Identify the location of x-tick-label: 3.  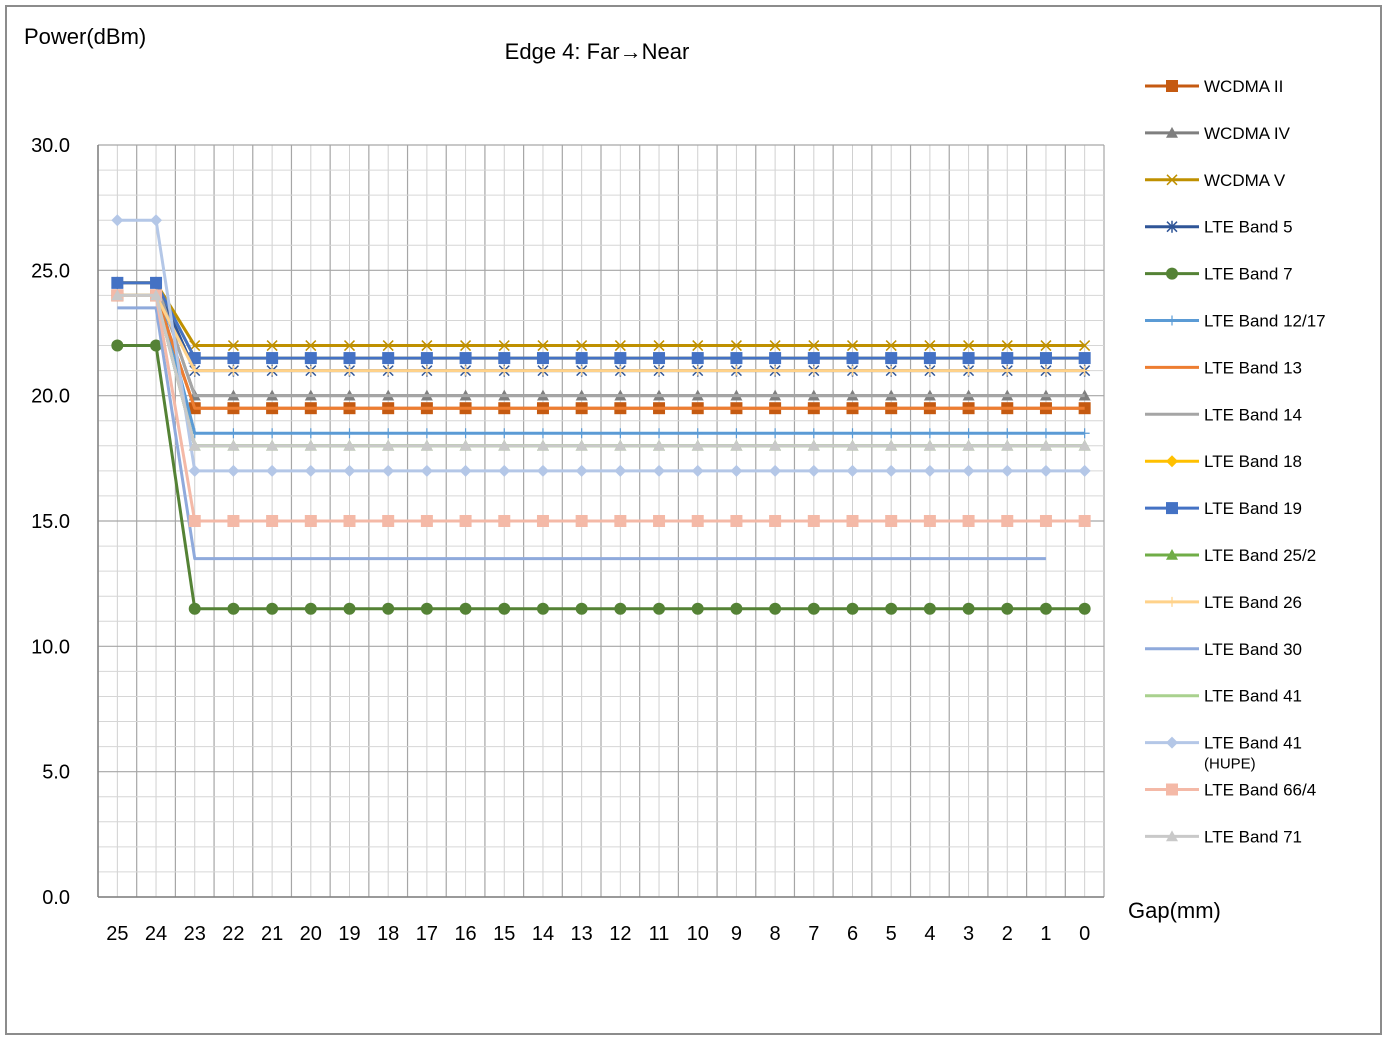
(968, 934).